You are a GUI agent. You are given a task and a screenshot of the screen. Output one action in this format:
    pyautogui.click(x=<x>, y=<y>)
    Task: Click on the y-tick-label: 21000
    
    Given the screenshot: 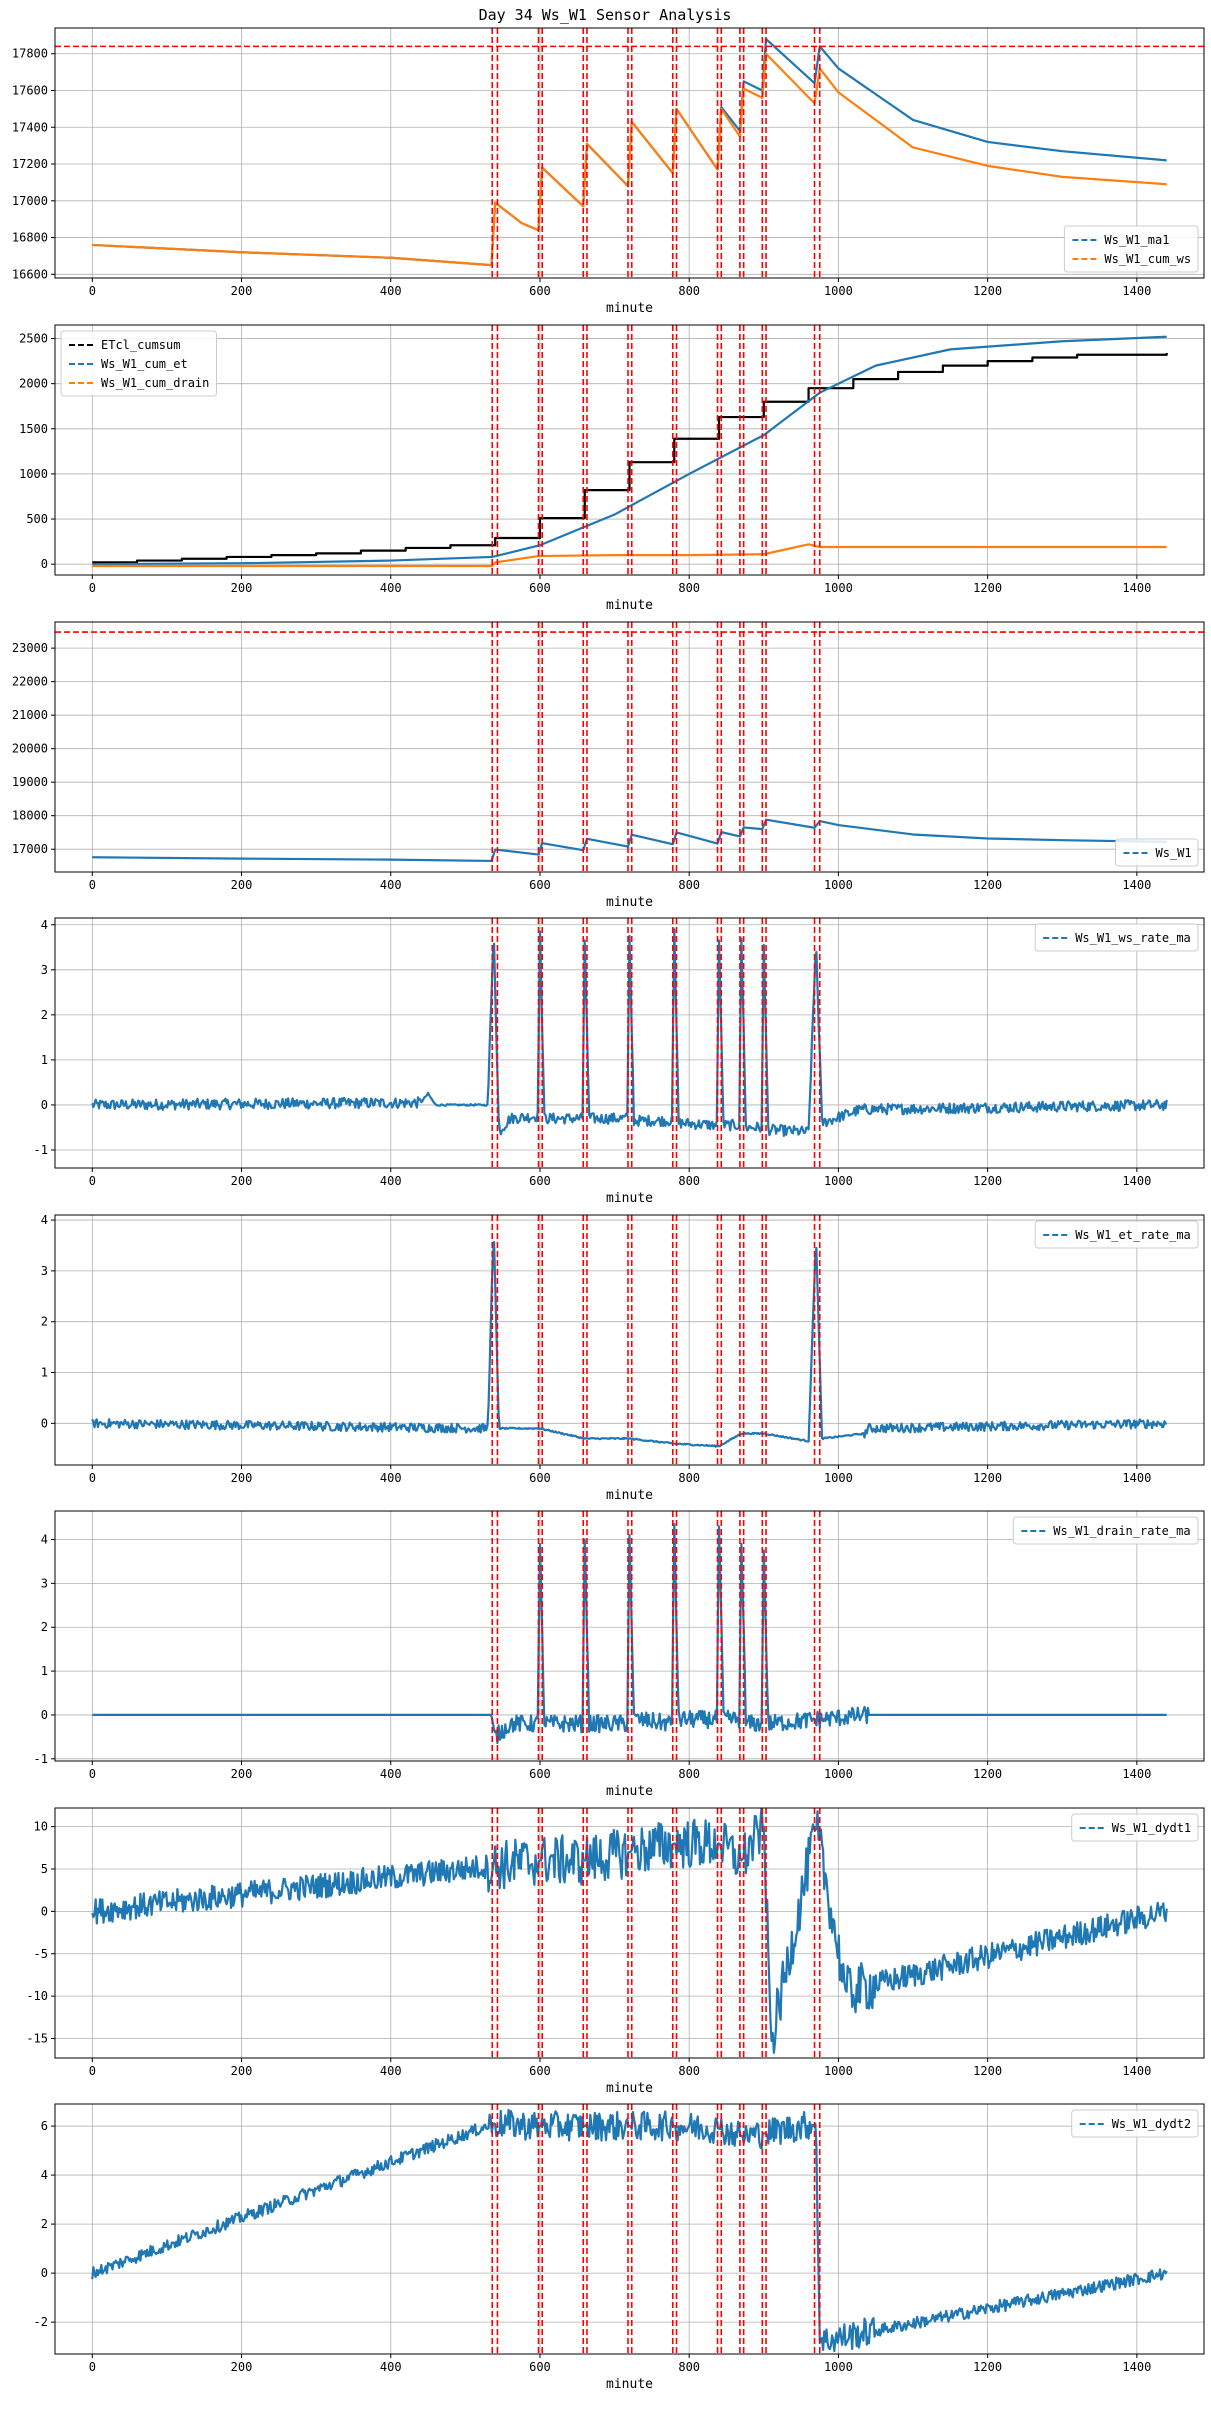 What is the action you would take?
    pyautogui.click(x=30, y=715)
    